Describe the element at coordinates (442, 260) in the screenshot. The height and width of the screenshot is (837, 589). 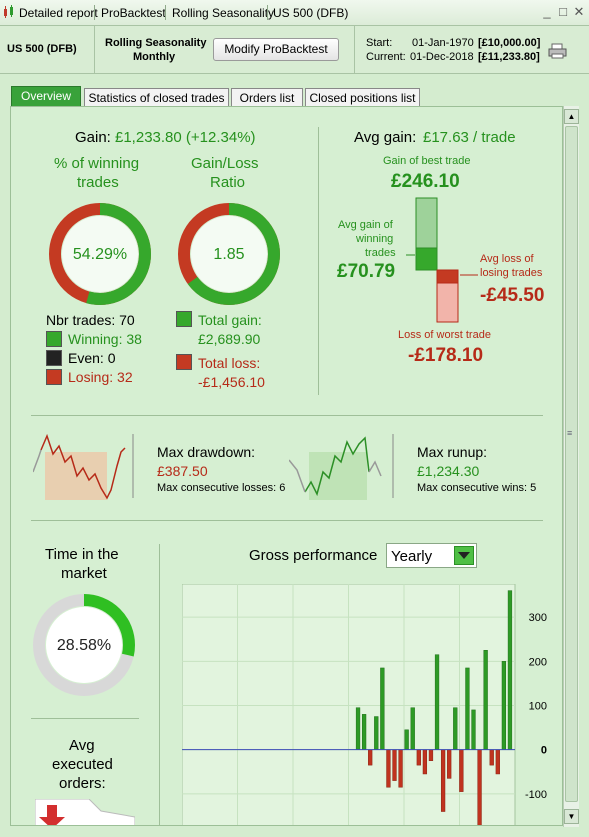
I see `trade-range-gauge` at that location.